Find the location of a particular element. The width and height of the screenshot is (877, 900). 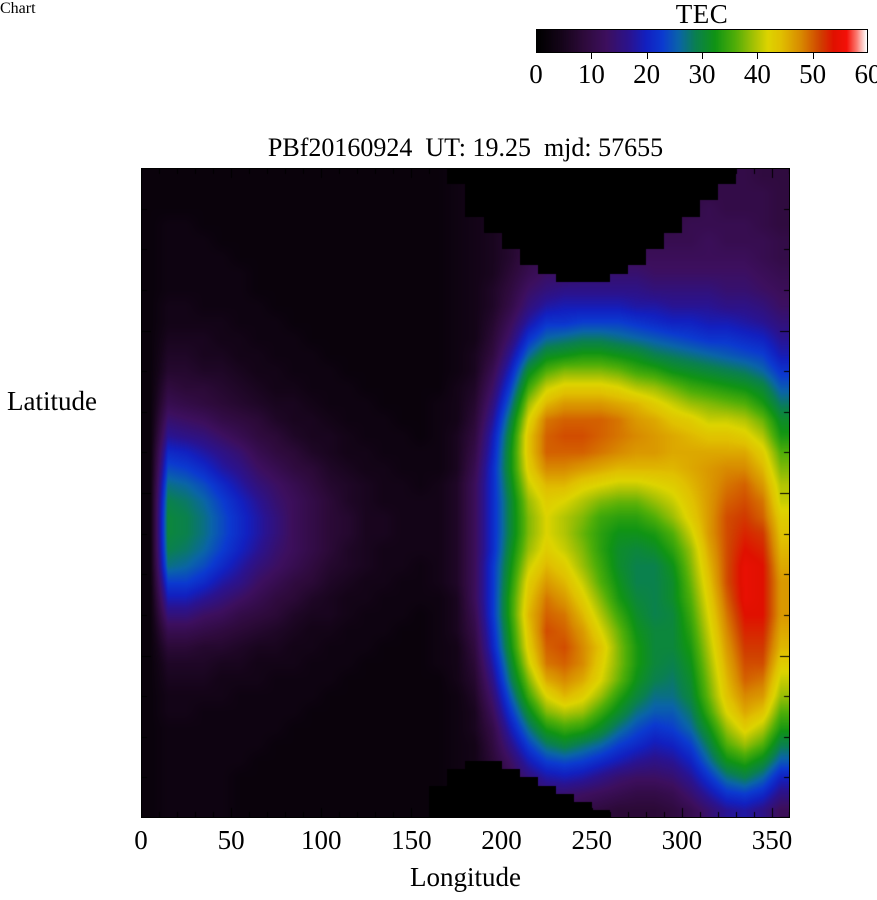

x-tick-label: 250 is located at coordinates (591, 840).